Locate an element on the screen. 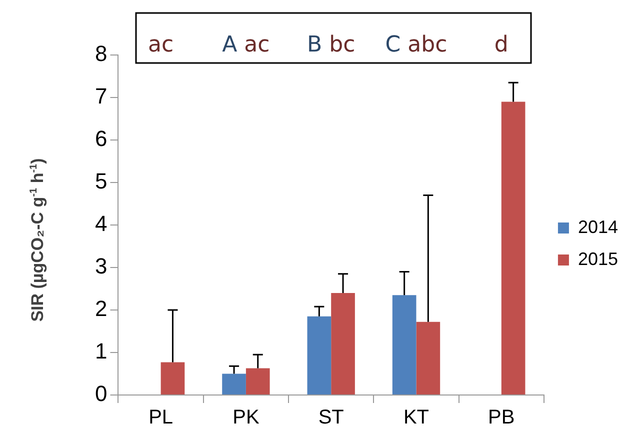 This screenshot has height=433, width=628. y-tick-label: 1 is located at coordinates (101, 351).